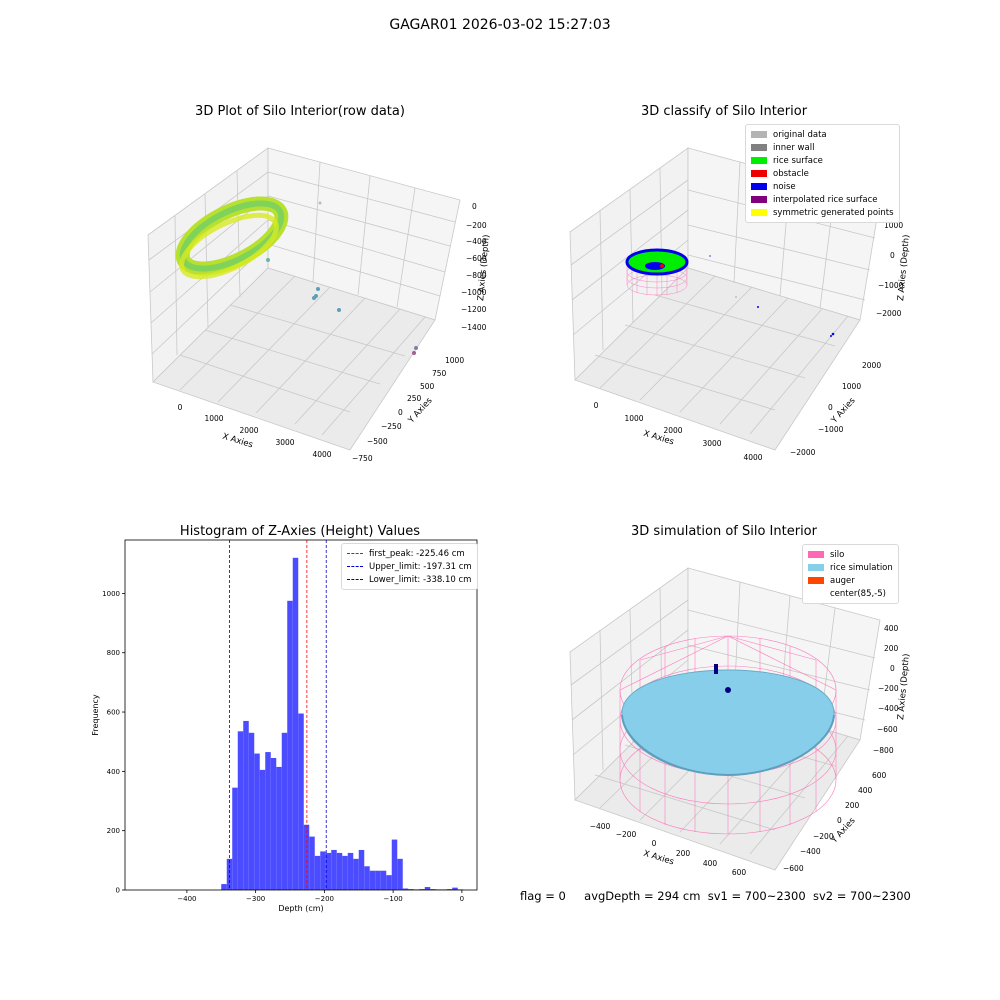 The width and height of the screenshot is (1000, 1000). I want to click on x-tick-label: 0, so click(462, 899).